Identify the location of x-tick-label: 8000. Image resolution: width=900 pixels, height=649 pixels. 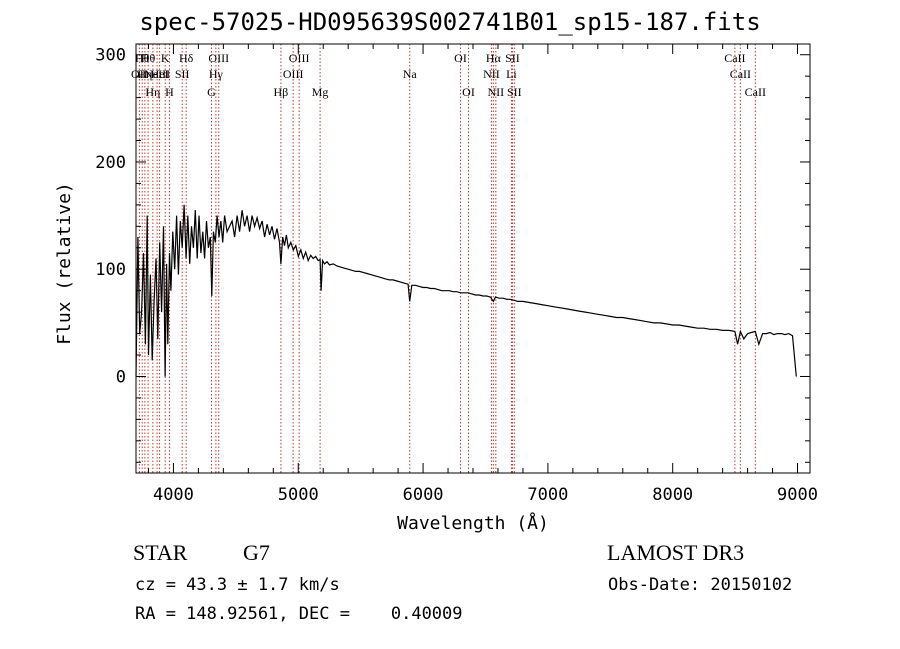
(672, 495).